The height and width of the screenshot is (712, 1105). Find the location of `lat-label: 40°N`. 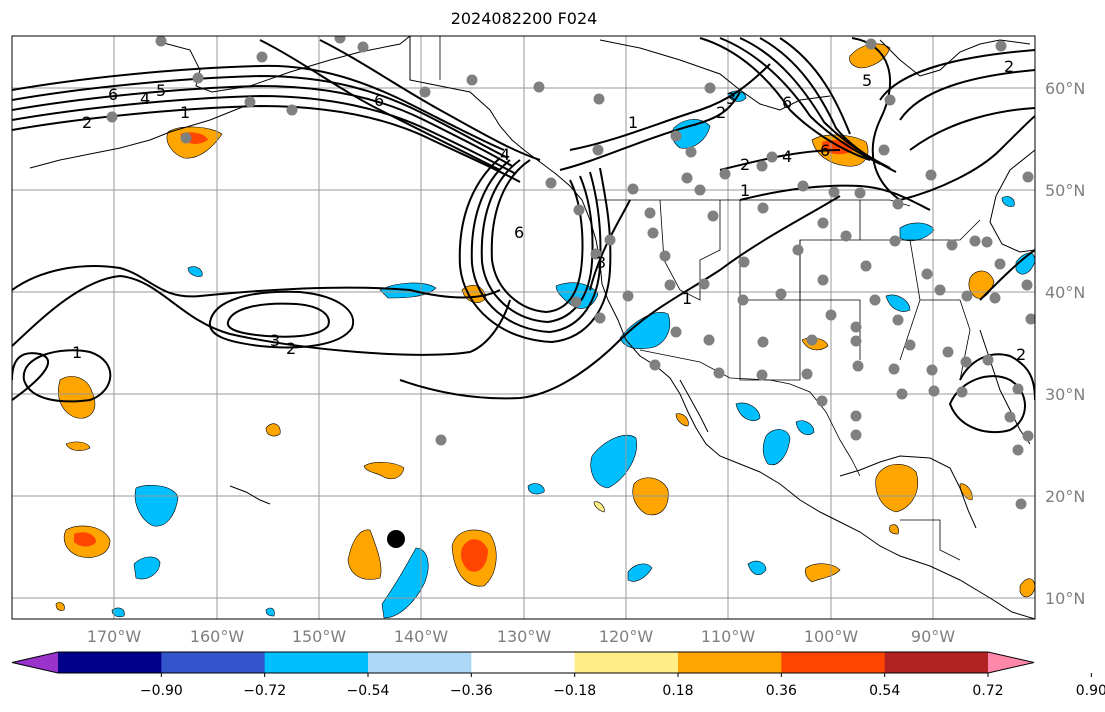

lat-label: 40°N is located at coordinates (1065, 292).